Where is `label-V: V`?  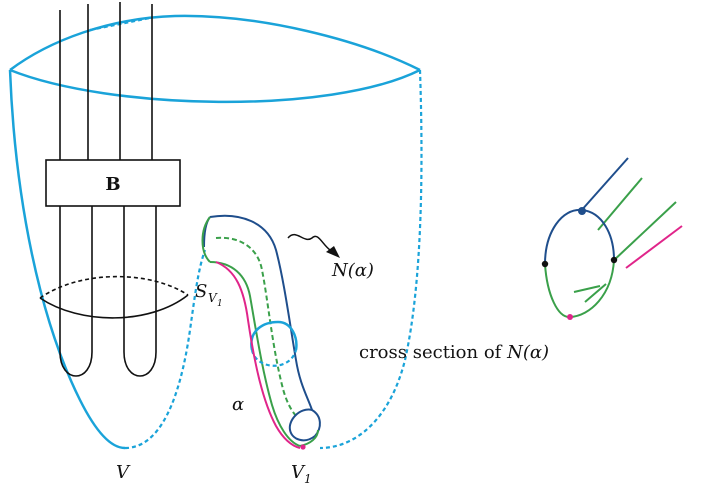
label-V: V is located at coordinates (123, 472).